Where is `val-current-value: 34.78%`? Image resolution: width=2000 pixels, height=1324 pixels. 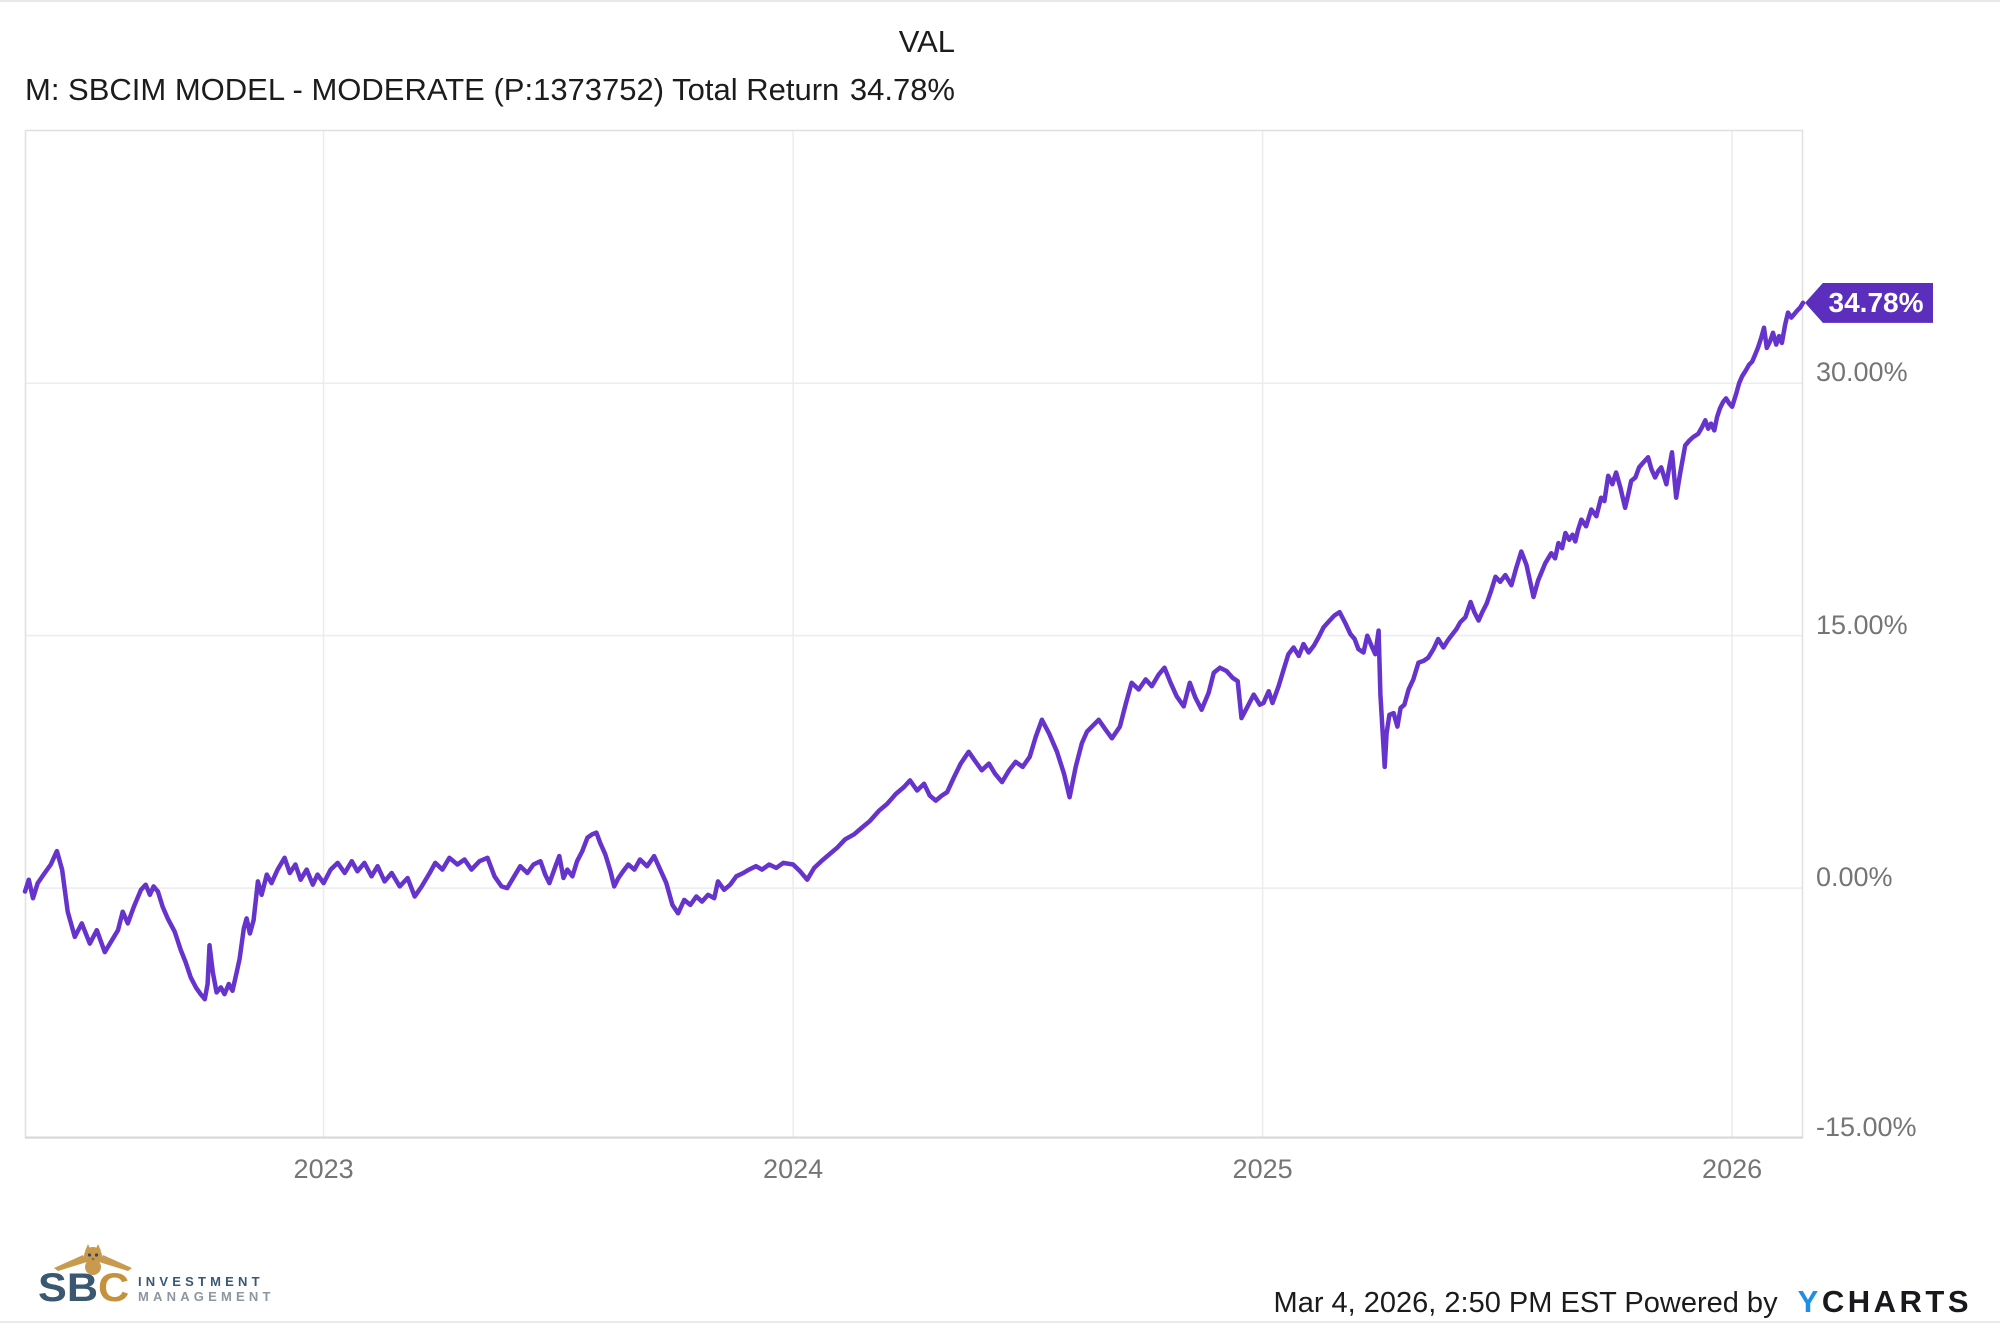
val-current-value: 34.78% is located at coordinates (902, 89).